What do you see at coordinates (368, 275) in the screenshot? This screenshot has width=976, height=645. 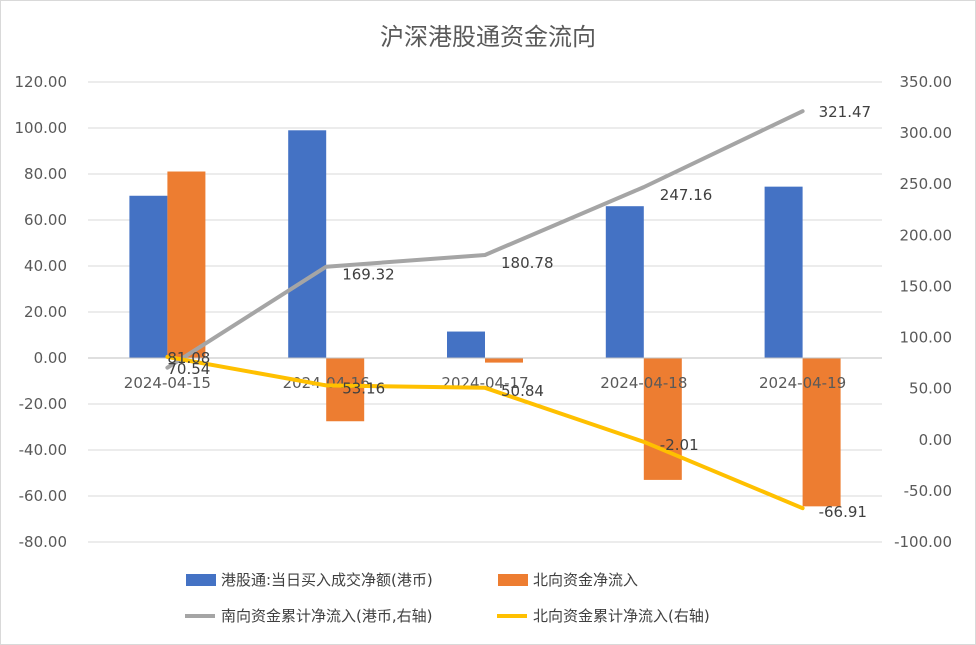 I see `data-label: 169.32` at bounding box center [368, 275].